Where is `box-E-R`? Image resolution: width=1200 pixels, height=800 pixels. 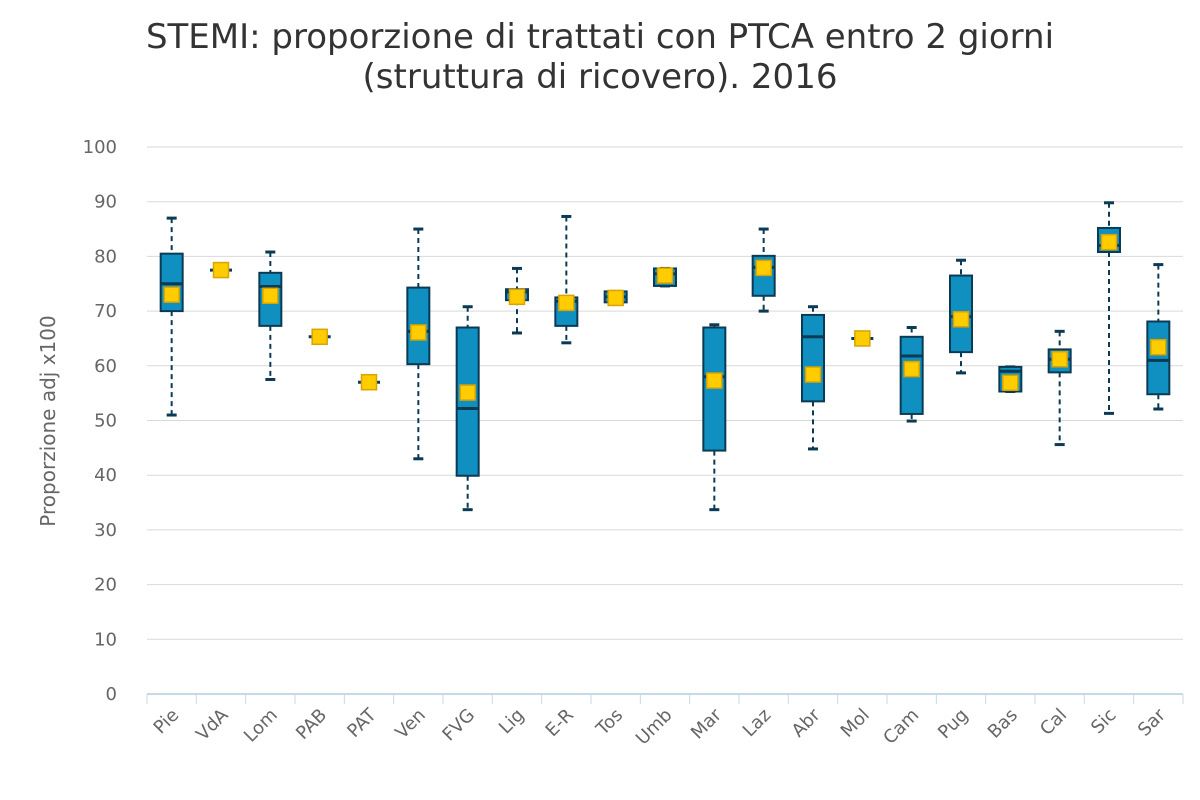 box-E-R is located at coordinates (566, 279).